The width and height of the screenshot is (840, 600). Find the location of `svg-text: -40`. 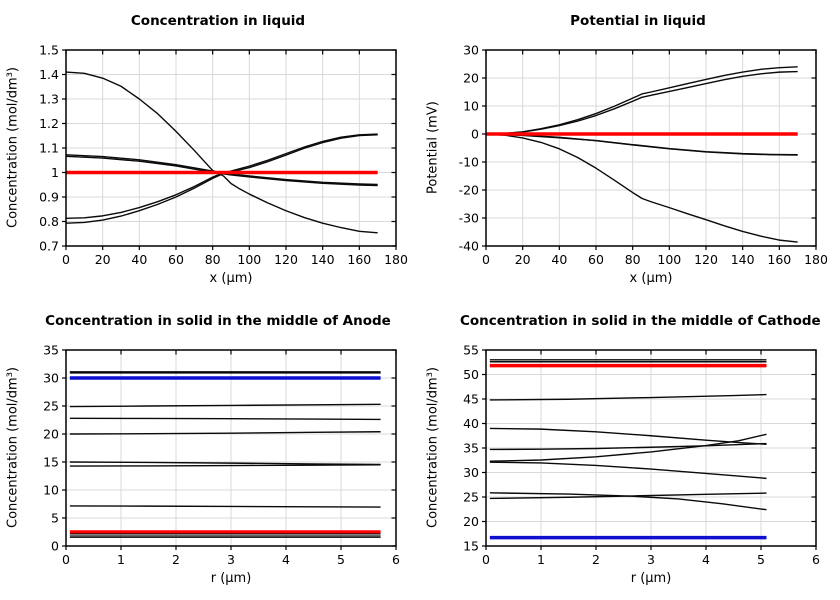

svg-text: -40 is located at coordinates (469, 246).